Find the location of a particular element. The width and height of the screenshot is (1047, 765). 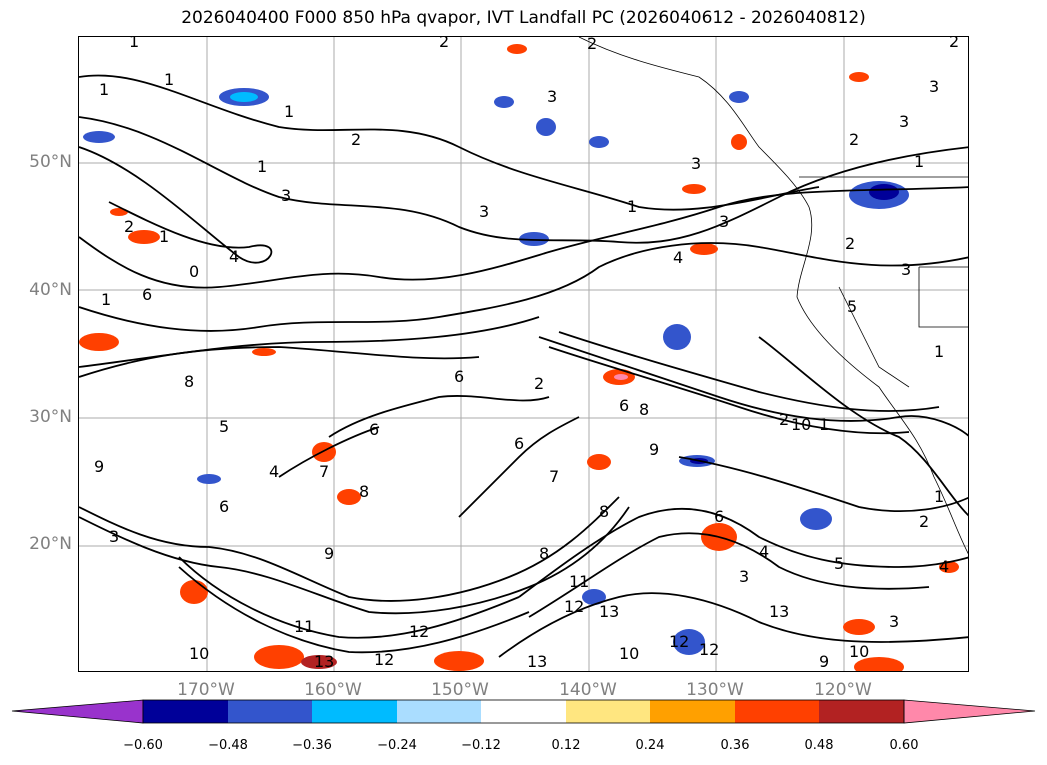

colorbar-tick: 0.12 is located at coordinates (566, 745).